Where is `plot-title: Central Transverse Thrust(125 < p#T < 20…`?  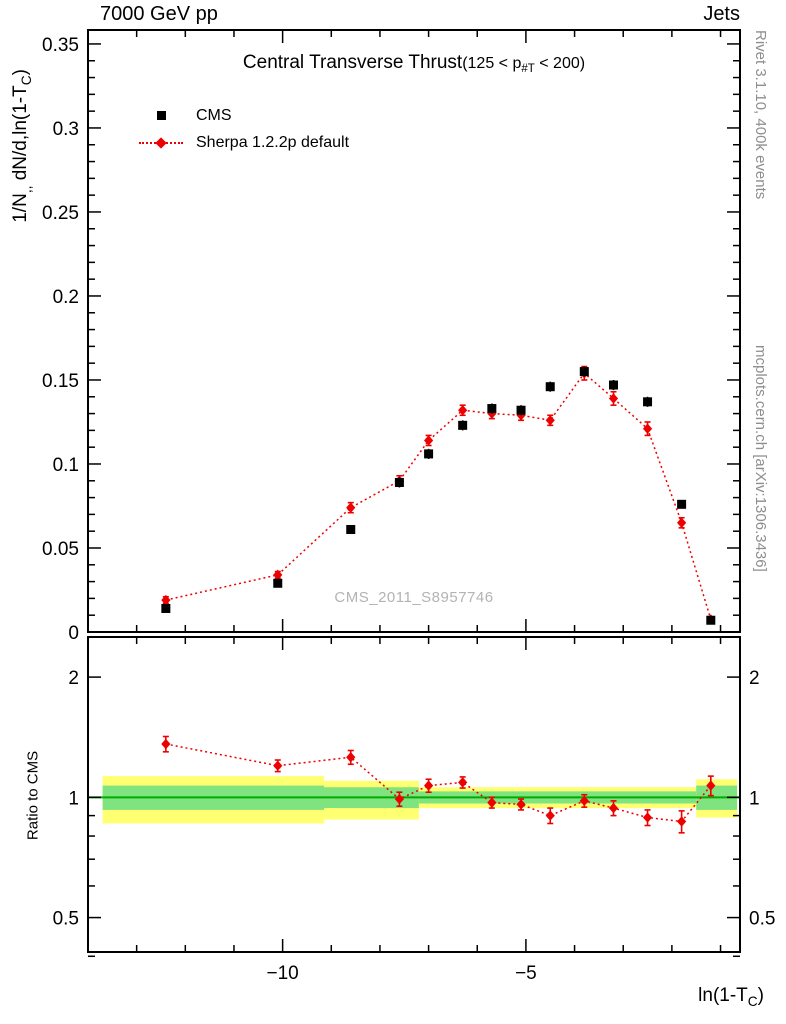
plot-title: Central Transverse Thrust(125 < p#T < 20… is located at coordinates (414, 63).